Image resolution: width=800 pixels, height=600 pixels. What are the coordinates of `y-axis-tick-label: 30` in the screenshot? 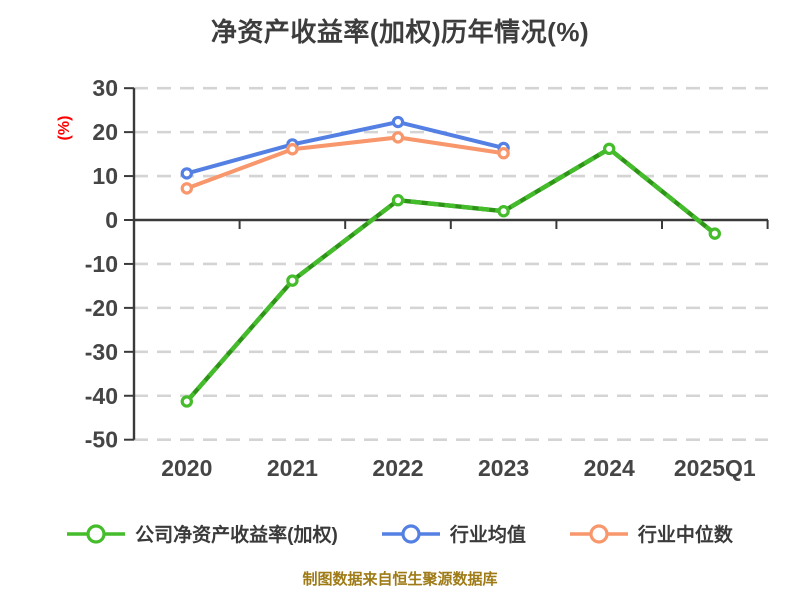 It's located at (105, 88).